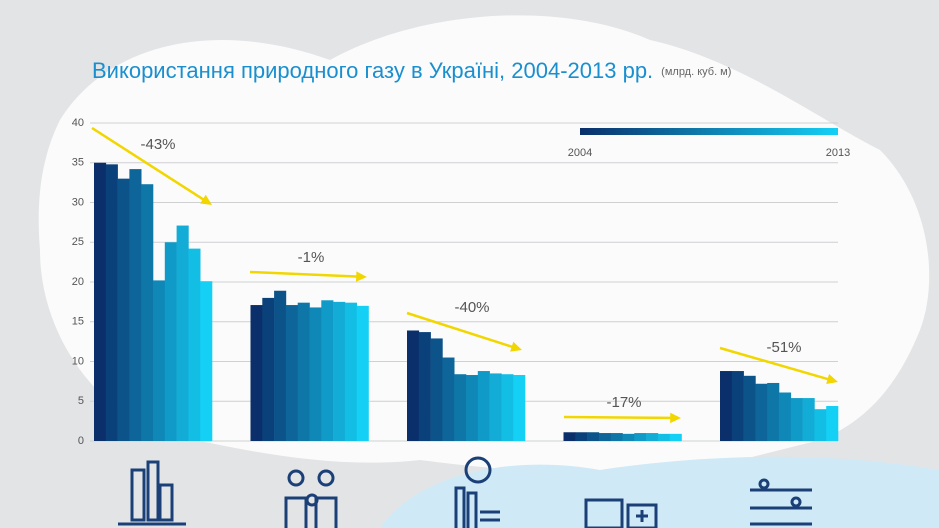  I want to click on icon-energy, so click(477, 492).